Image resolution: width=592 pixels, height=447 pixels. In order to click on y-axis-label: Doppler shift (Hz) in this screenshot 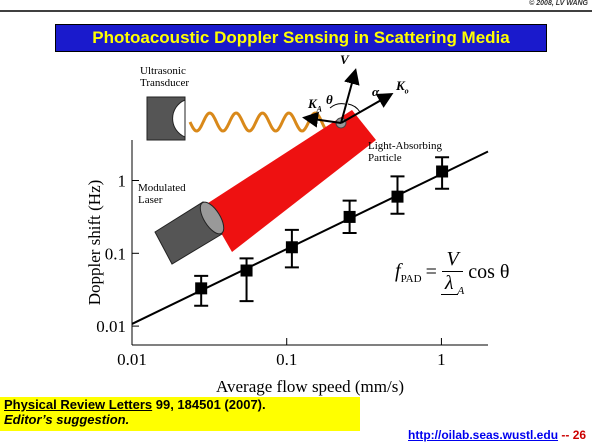, I will do `click(94, 243)`.